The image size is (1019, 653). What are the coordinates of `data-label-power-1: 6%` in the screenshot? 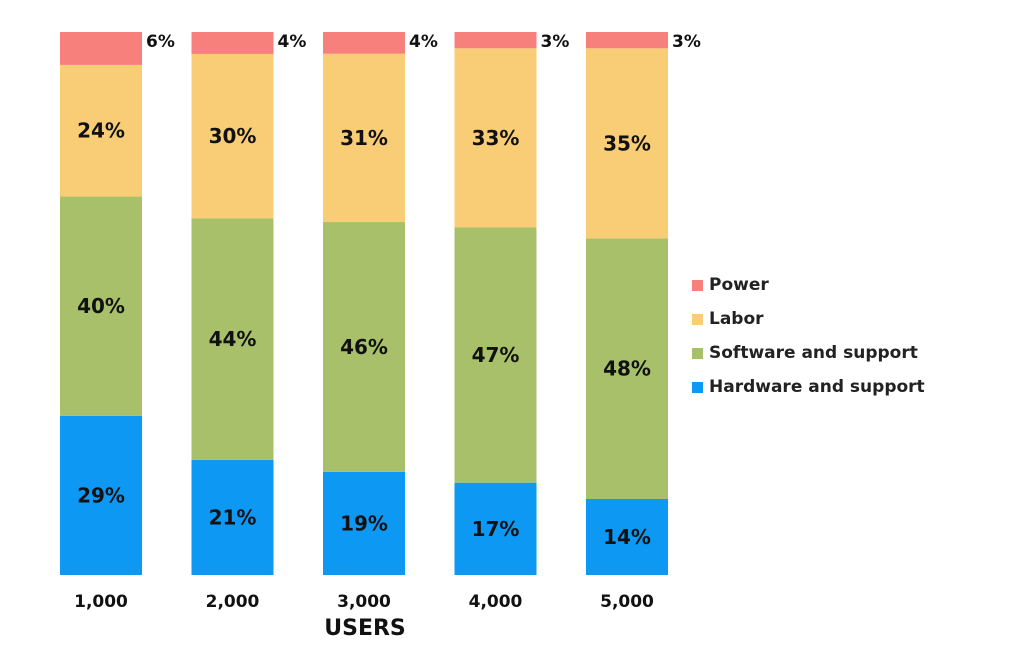 It's located at (160, 42).